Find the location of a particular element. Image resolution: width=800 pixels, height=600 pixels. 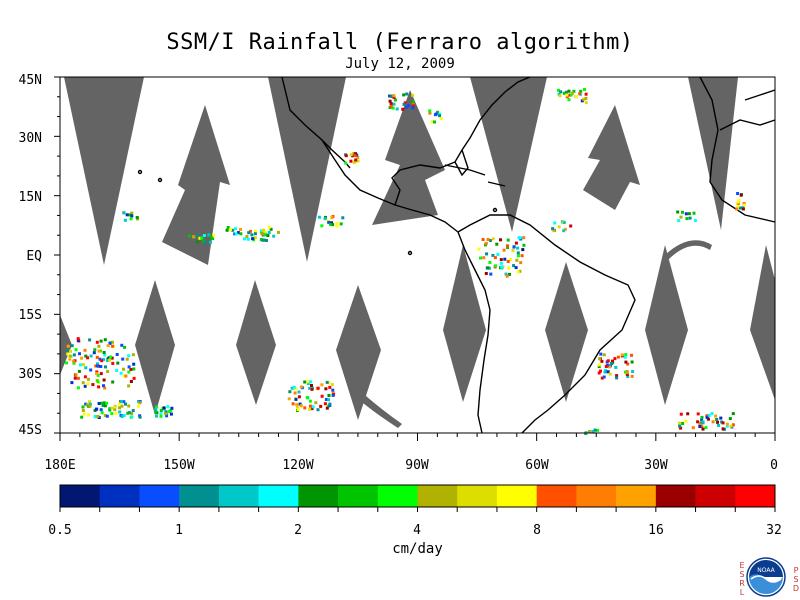

swath-diamond is located at coordinates (566, 332).